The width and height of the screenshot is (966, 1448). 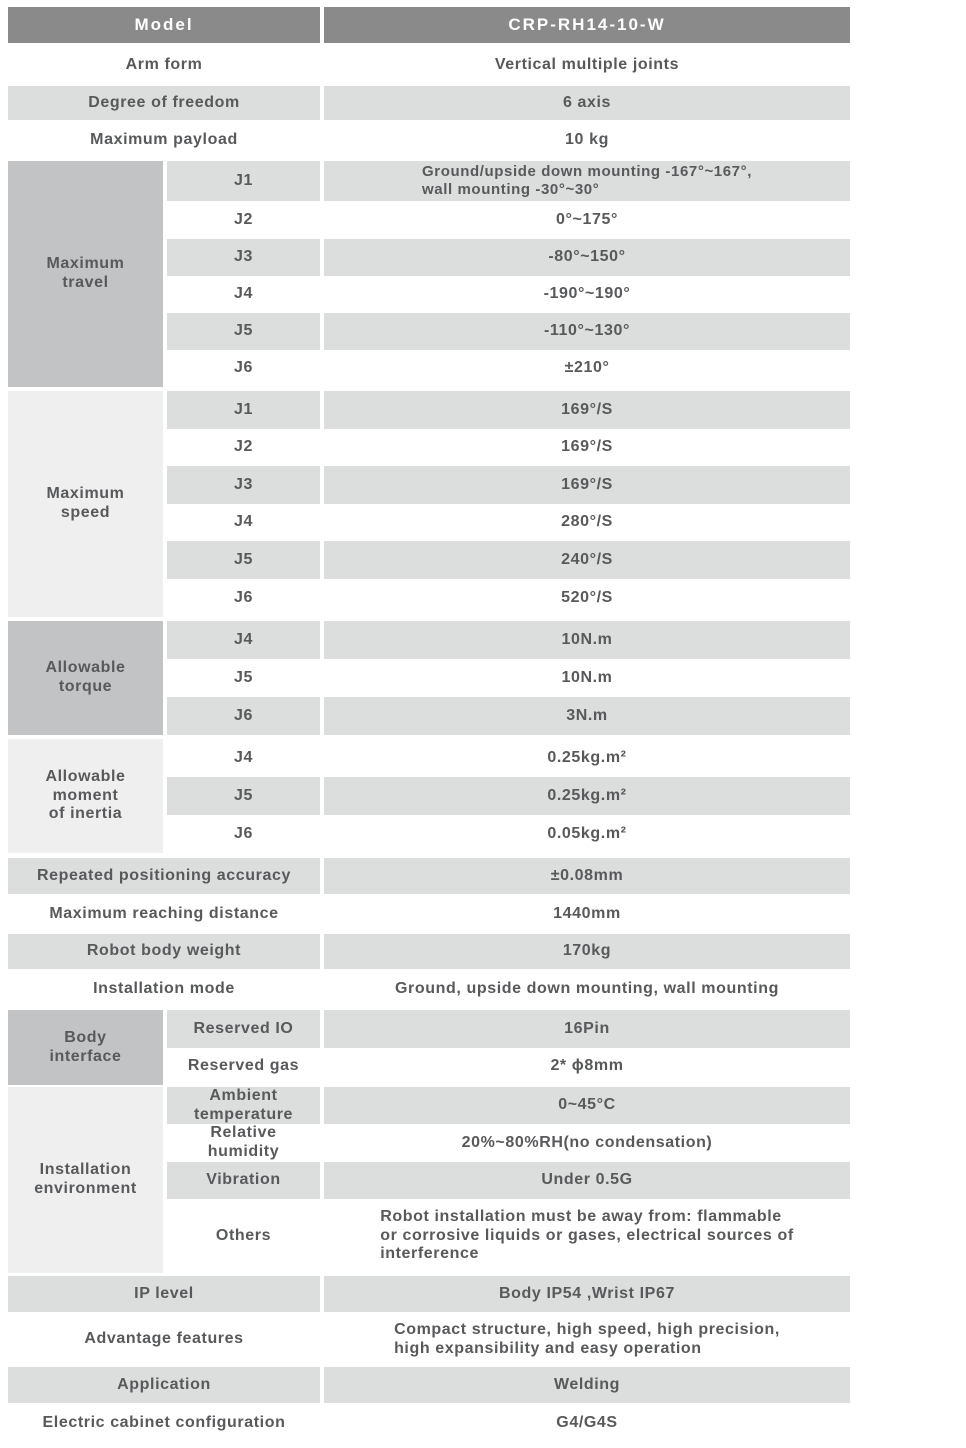 I want to click on row-label-cell: Robot body weight, so click(x=164, y=951).